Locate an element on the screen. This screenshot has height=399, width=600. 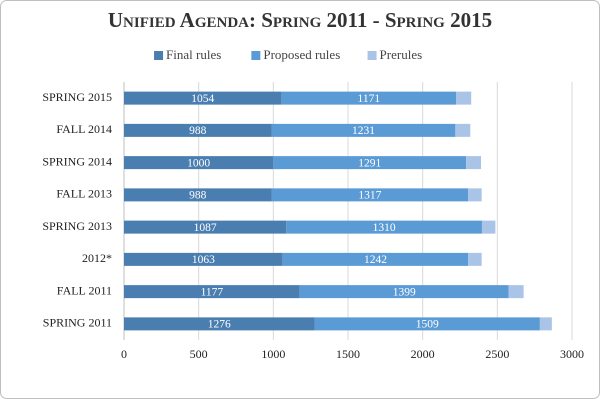
data-label: 1000 is located at coordinates (198, 163).